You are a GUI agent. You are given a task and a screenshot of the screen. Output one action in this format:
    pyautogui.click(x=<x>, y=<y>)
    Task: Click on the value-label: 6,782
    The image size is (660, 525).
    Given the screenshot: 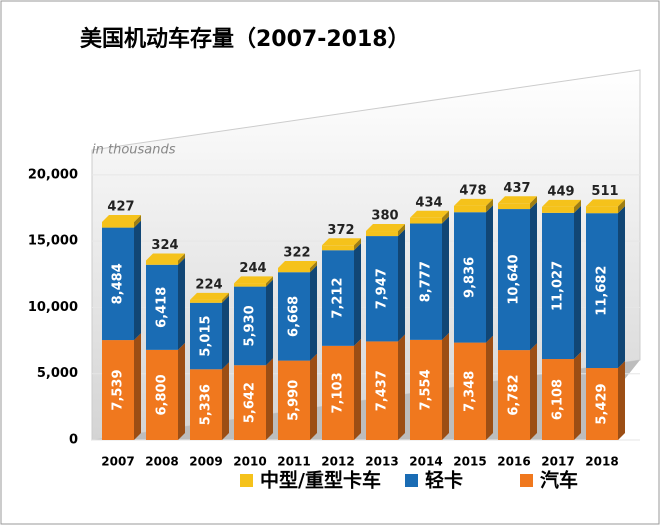 What is the action you would take?
    pyautogui.click(x=514, y=394)
    